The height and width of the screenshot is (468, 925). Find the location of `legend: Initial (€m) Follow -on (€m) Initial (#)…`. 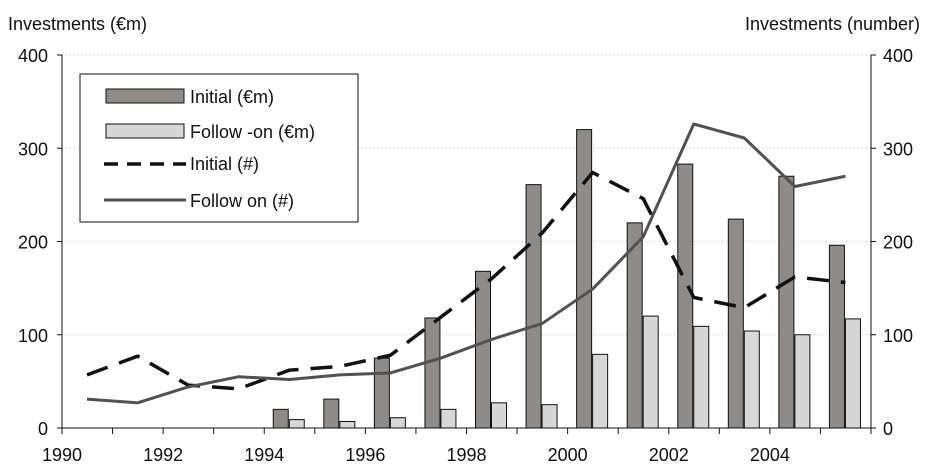

legend: Initial (€m) Follow -on (€m) Initial (#)… is located at coordinates (219, 148).